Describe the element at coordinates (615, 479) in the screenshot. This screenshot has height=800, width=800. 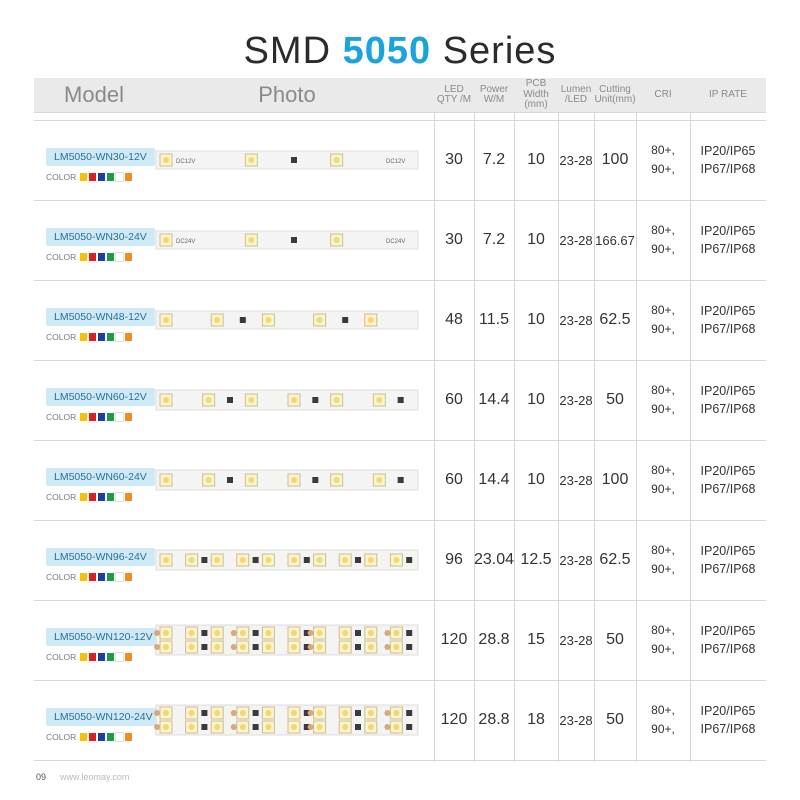
I see `cell-cut: 100` at that location.